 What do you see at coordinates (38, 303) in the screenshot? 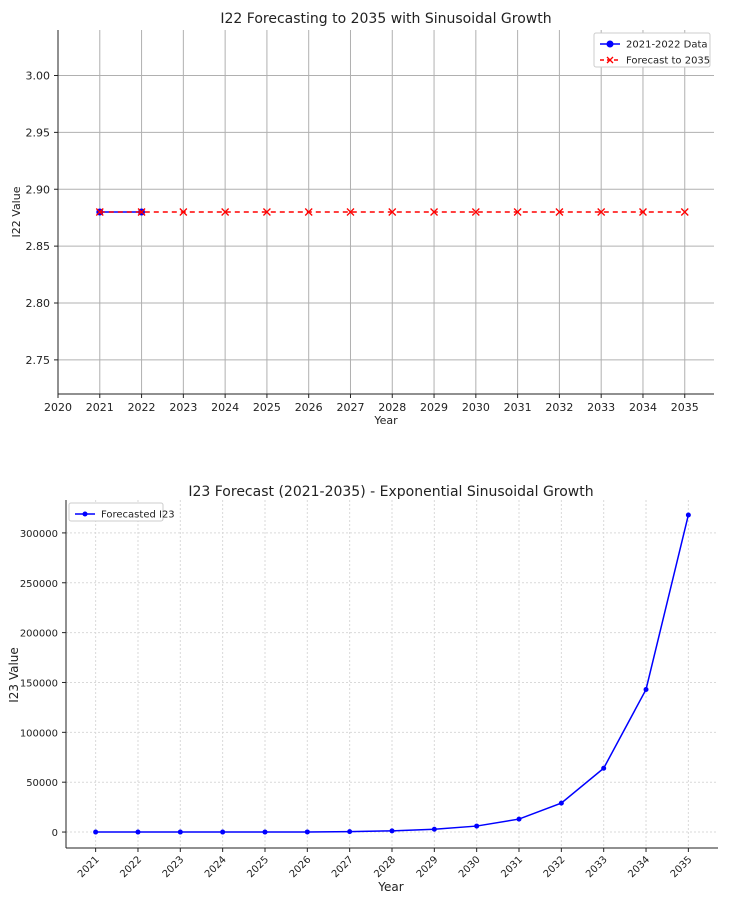
I see `y-tick-label: 2.80` at bounding box center [38, 303].